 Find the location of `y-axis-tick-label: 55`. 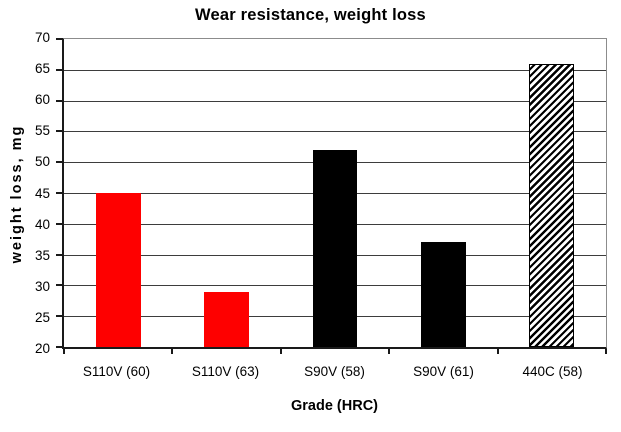

y-axis-tick-label: 55 is located at coordinates (42, 131).